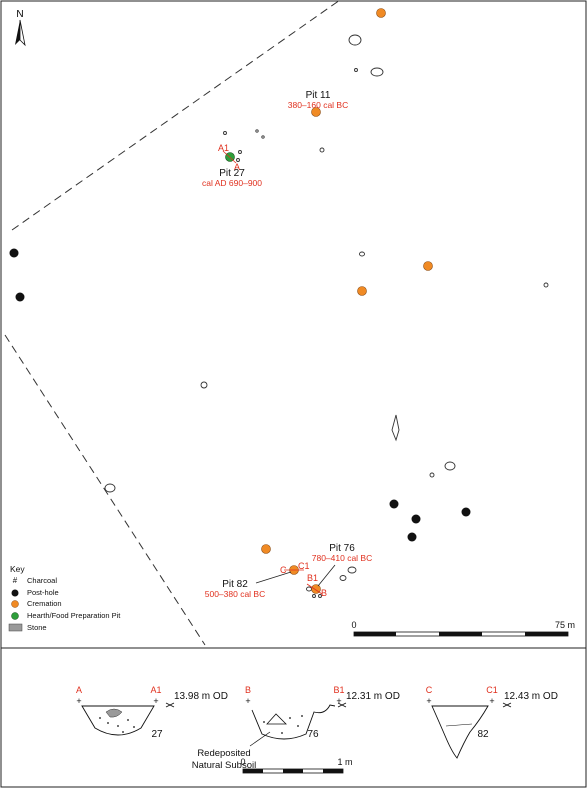 The width and height of the screenshot is (587, 788). Describe the element at coordinates (344, 762) in the screenshot. I see `section-scale-end: 1 m` at that location.